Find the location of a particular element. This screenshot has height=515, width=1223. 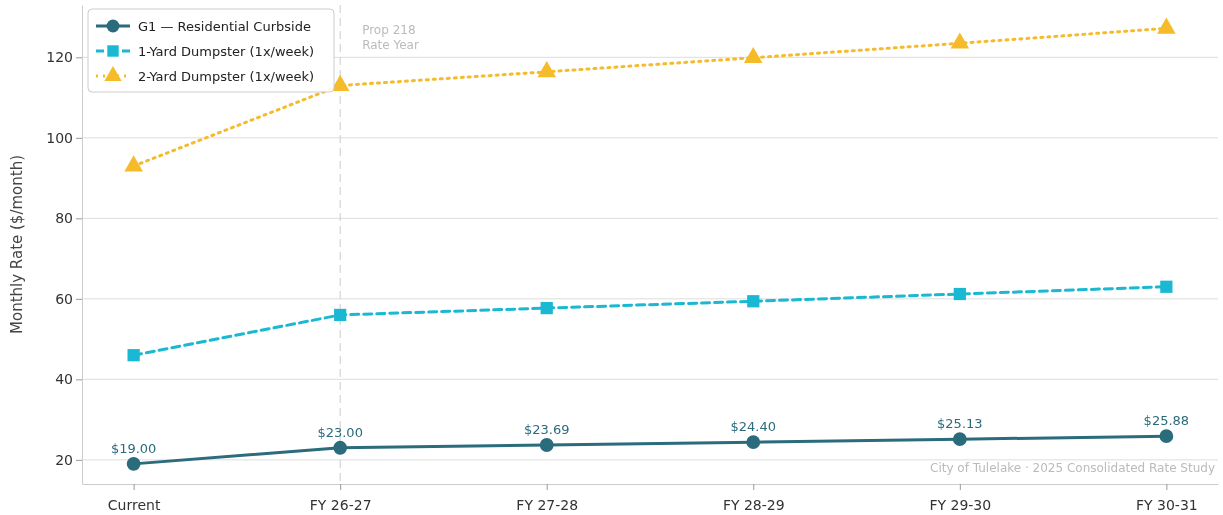

data-label: $25.88 is located at coordinates (1166, 421).